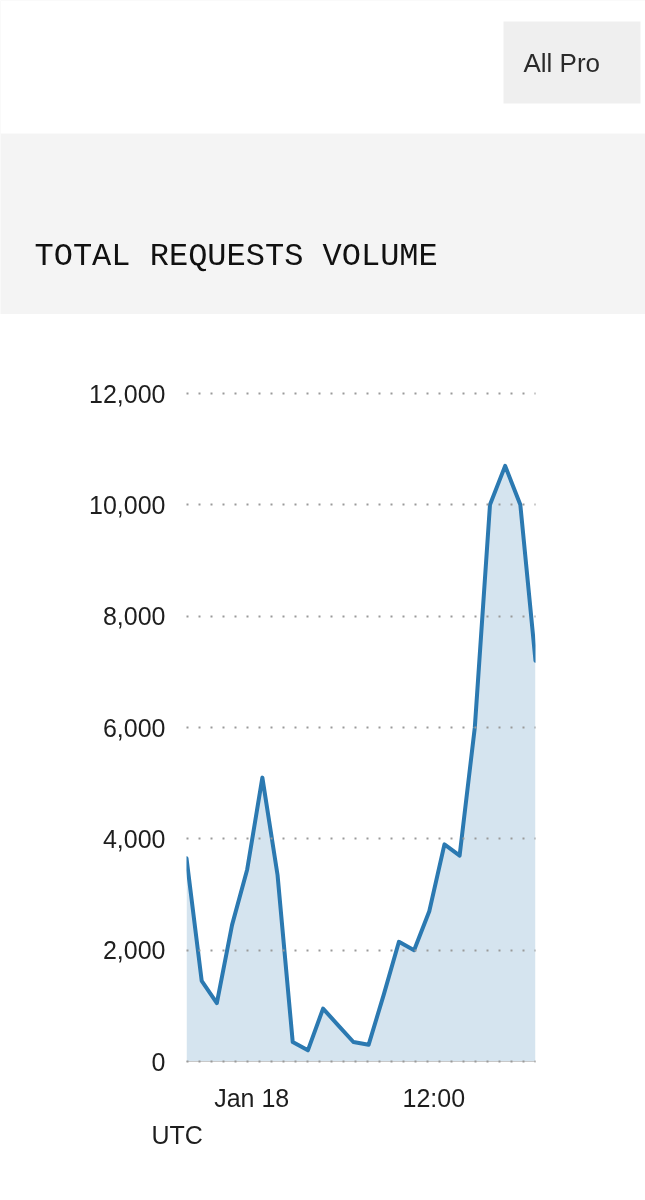  I want to click on chart-title: TOTAL REQUESTS VOLUME, so click(236, 256).